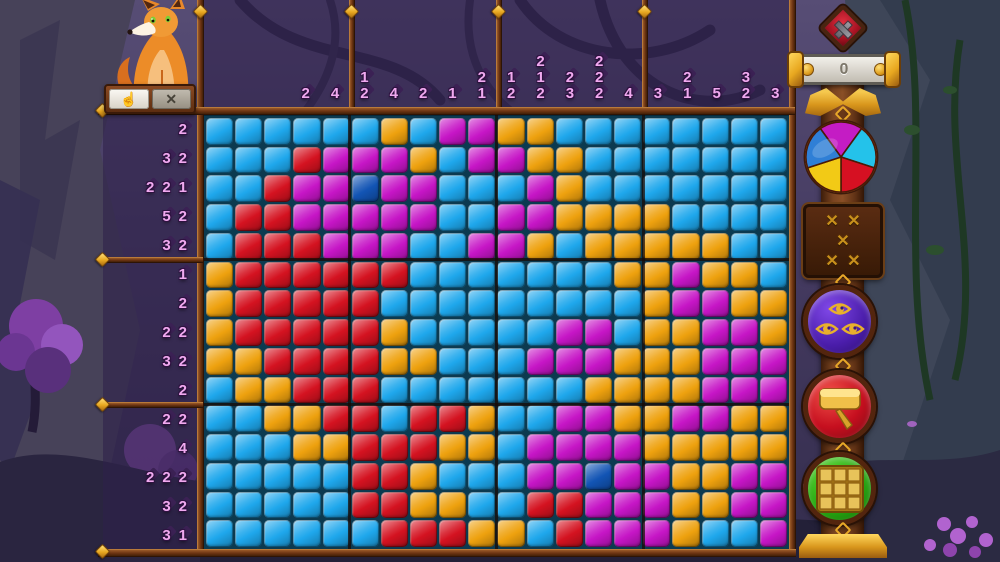  Describe the element at coordinates (394, 304) in the screenshot. I see `tile-r7-c7` at that location.